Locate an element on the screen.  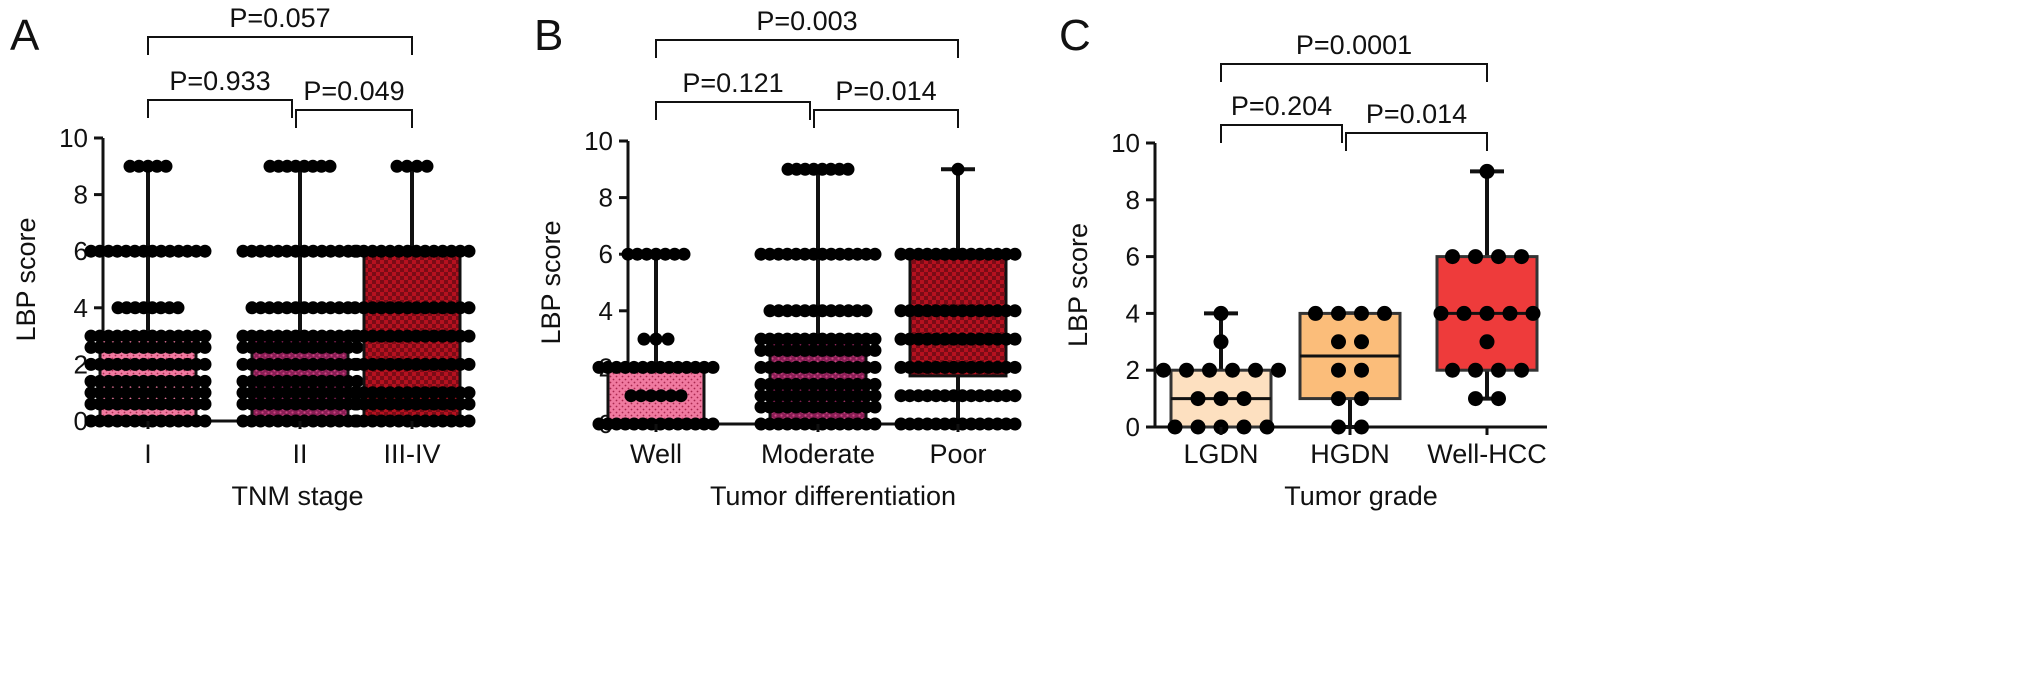
x-tick-label: HGDN is located at coordinates (1350, 454).